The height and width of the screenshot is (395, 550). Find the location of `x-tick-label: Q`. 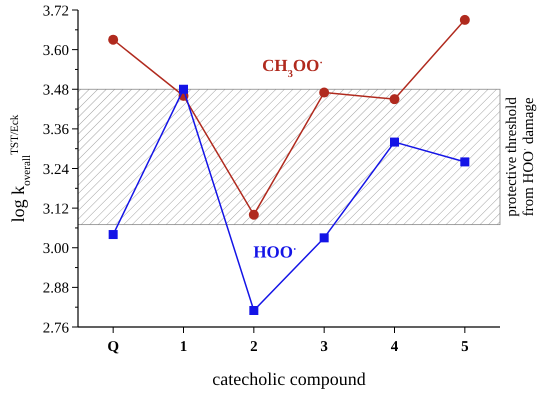

x-tick-label: Q is located at coordinates (113, 347).